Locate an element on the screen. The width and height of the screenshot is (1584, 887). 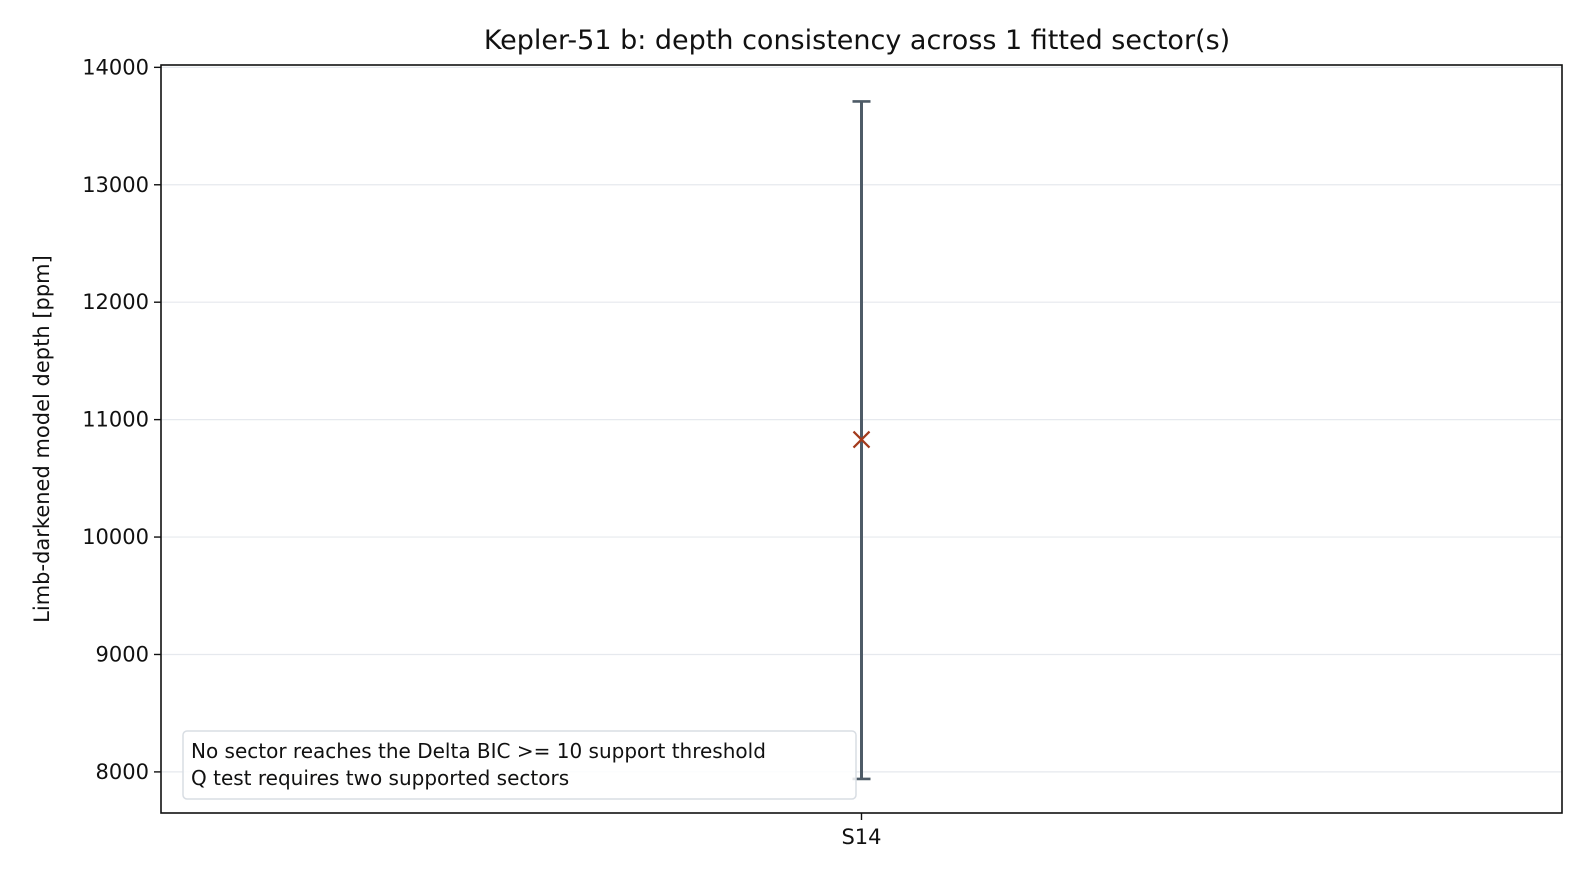
y-tick-label: 14000 is located at coordinates (115, 67).